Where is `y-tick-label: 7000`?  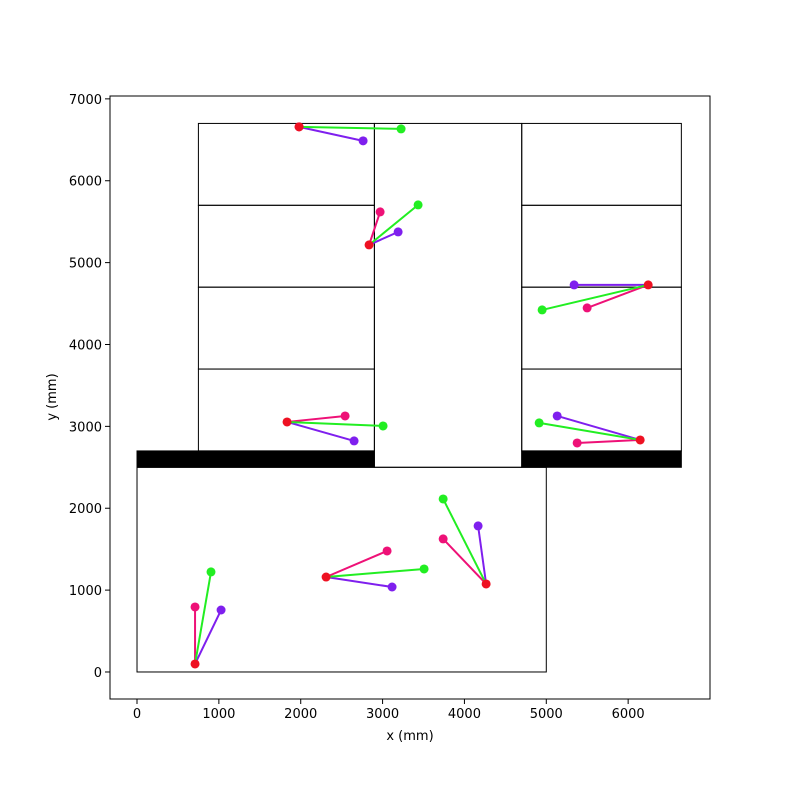 y-tick-label: 7000 is located at coordinates (85, 100).